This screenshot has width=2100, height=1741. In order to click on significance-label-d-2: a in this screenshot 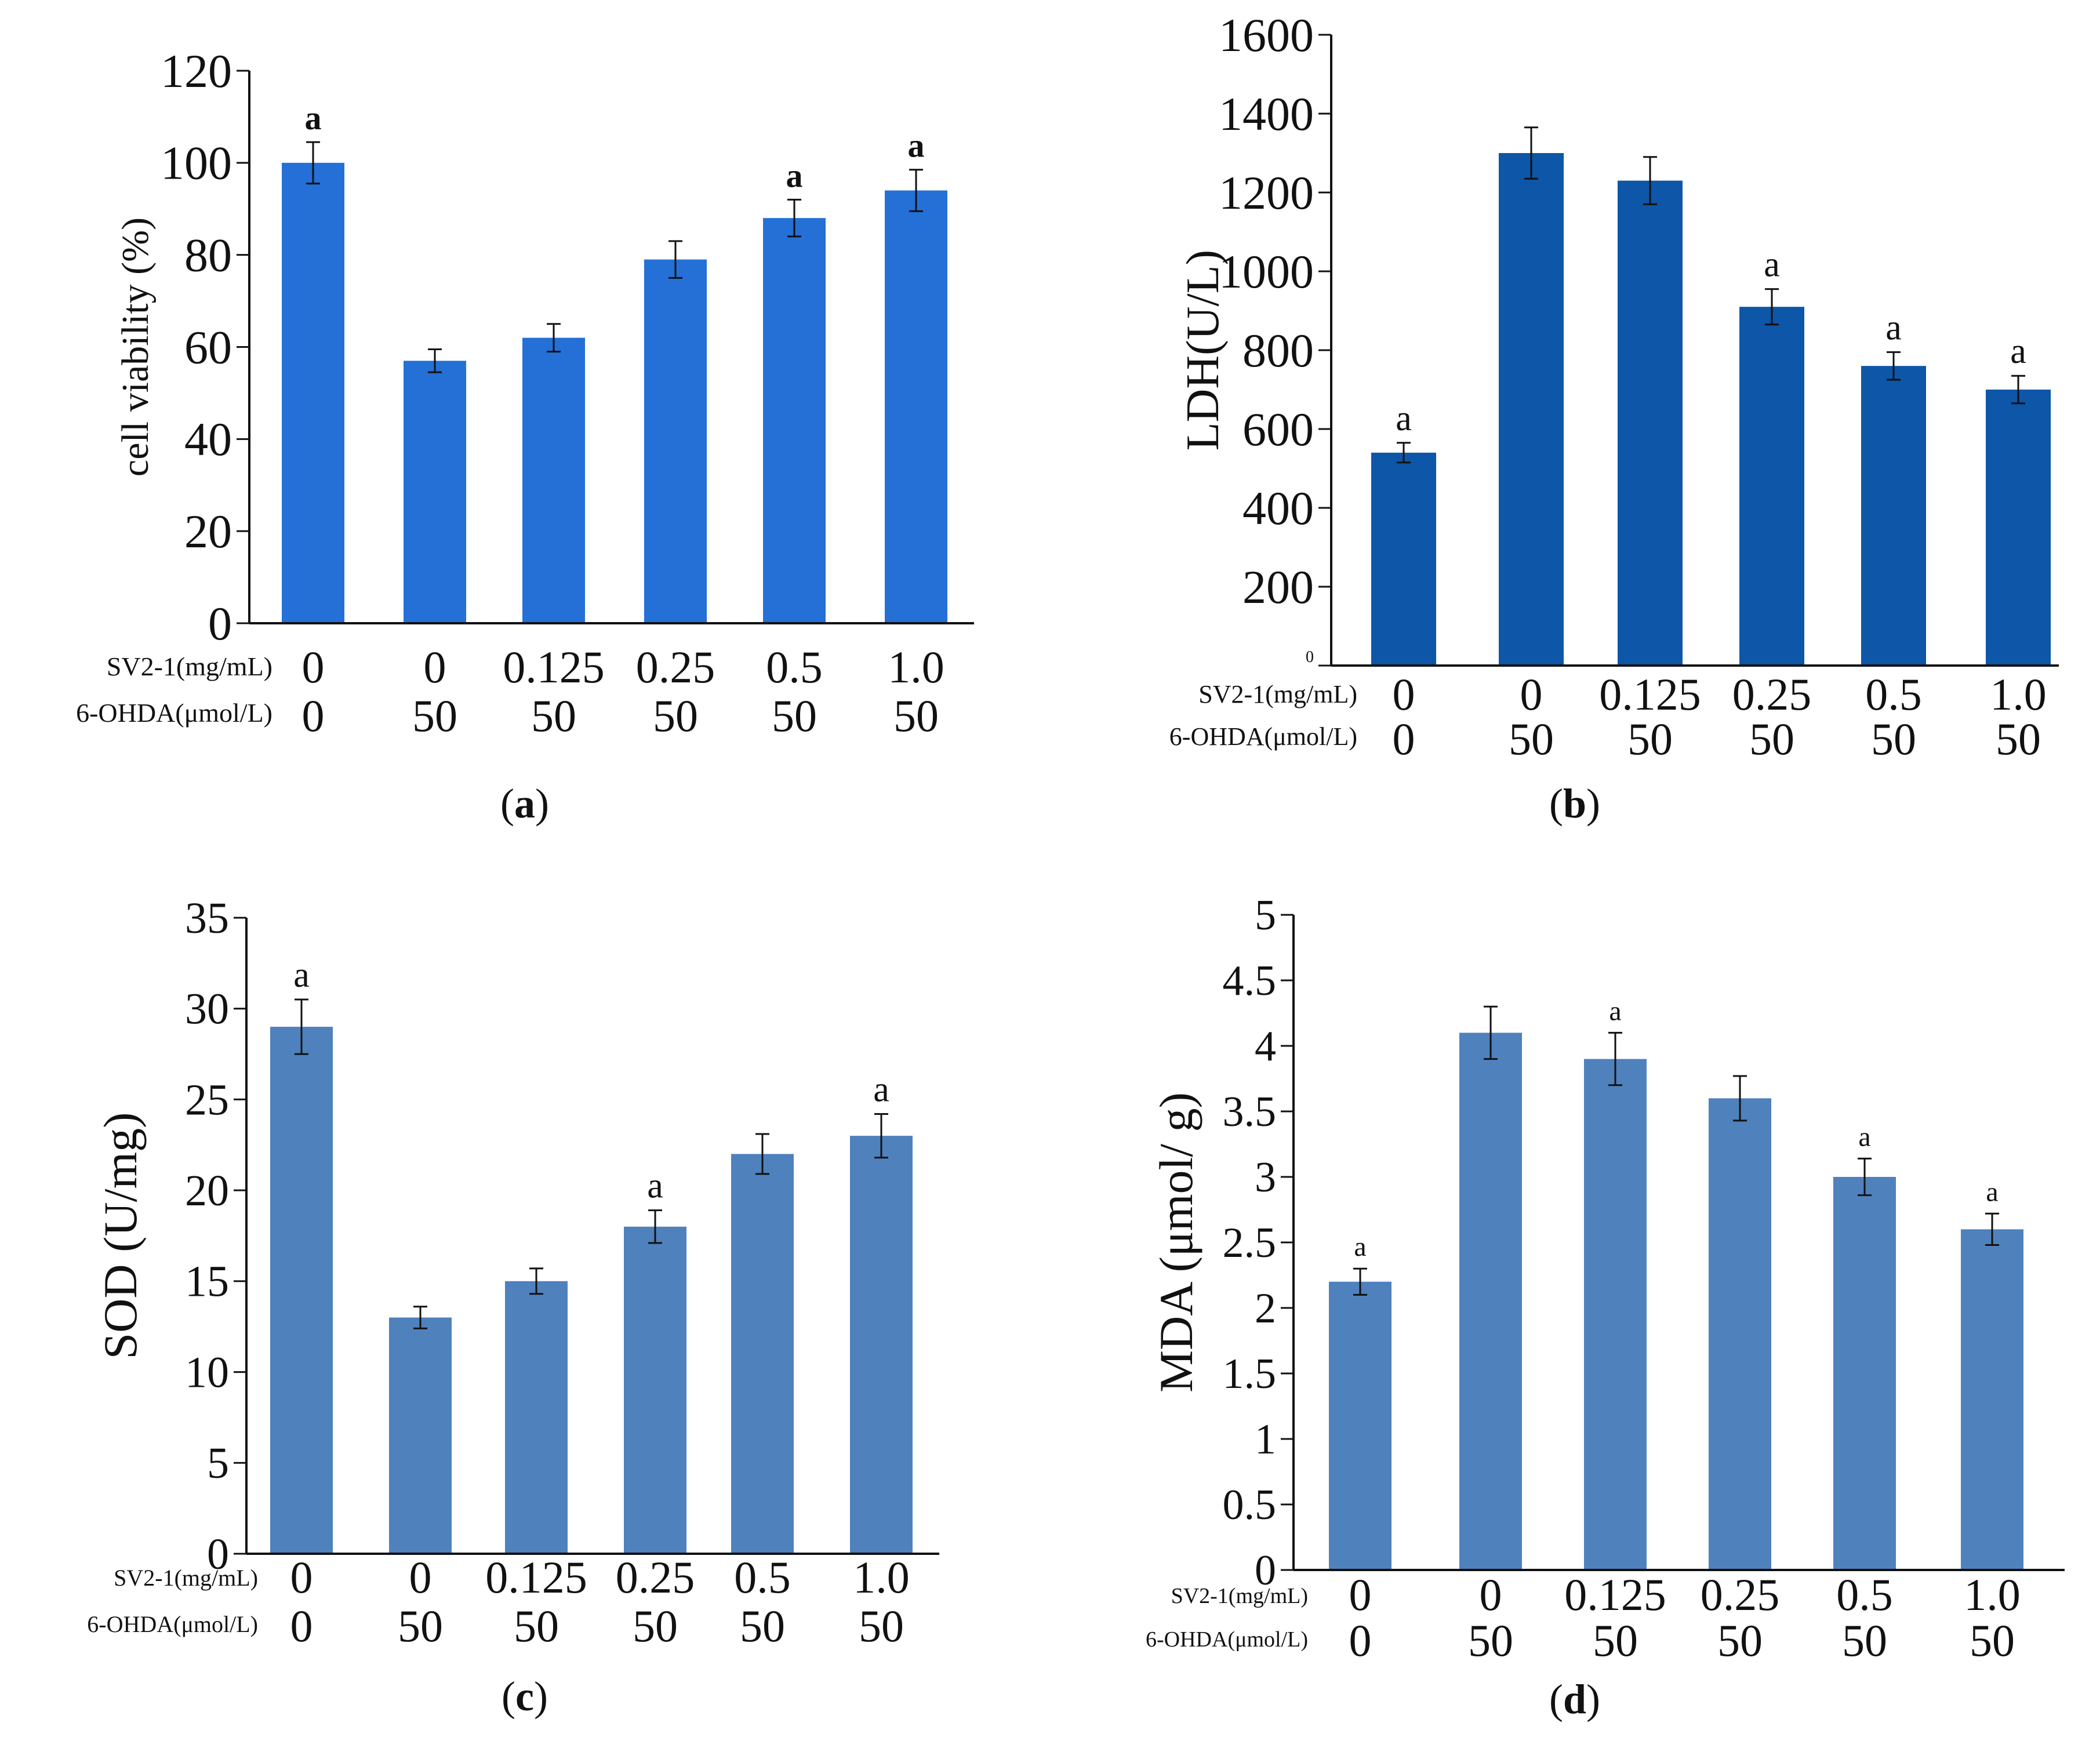, I will do `click(1615, 1011)`.